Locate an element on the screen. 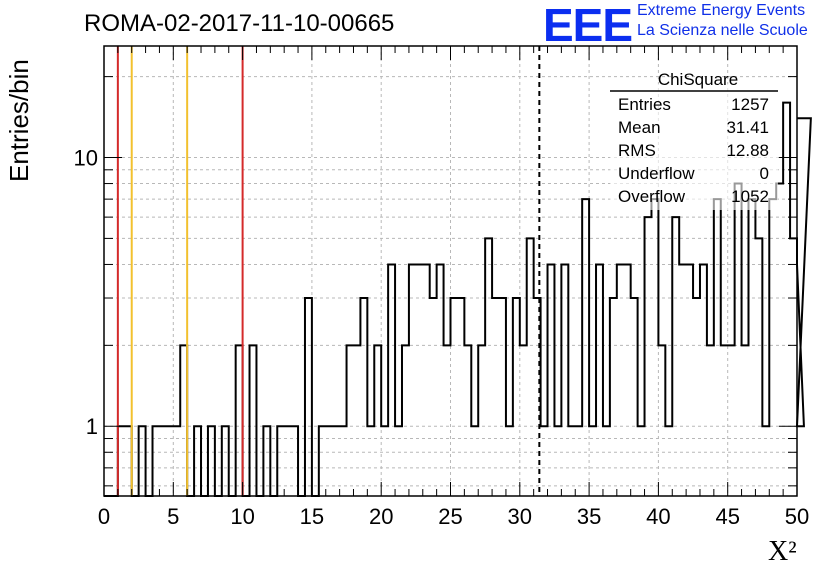 Image resolution: width=836 pixels, height=572 pixels. x-tick-label: 35 is located at coordinates (589, 516).